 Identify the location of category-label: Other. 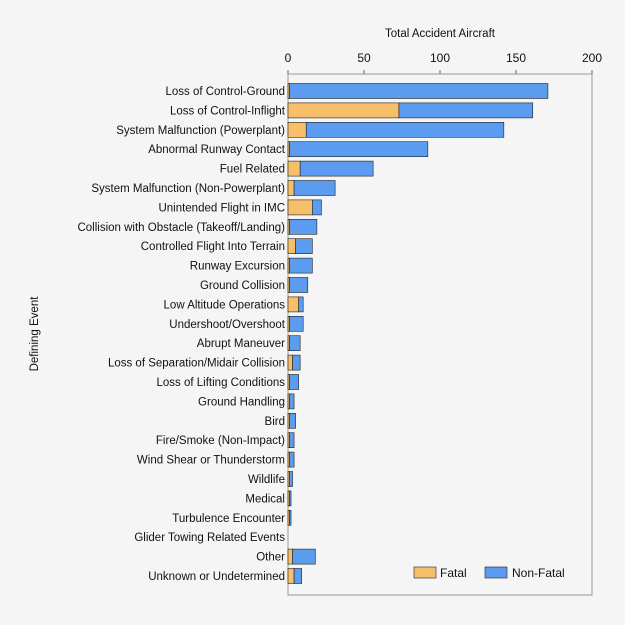
(270, 558).